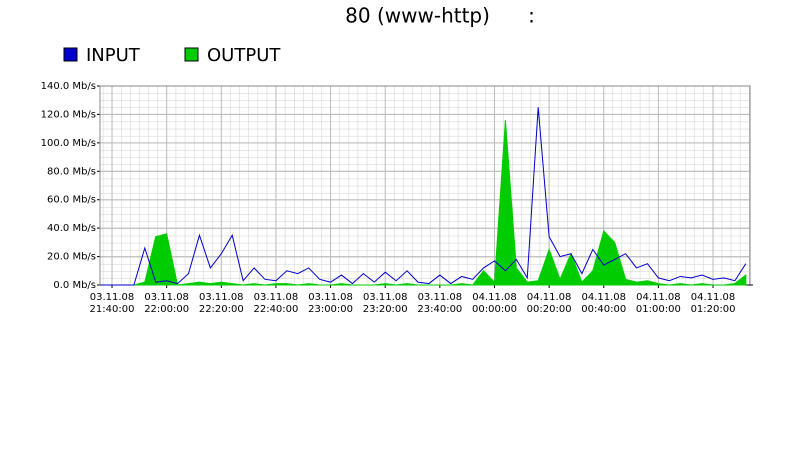  Describe the element at coordinates (113, 55) in the screenshot. I see `legend-label: INPUT` at that location.